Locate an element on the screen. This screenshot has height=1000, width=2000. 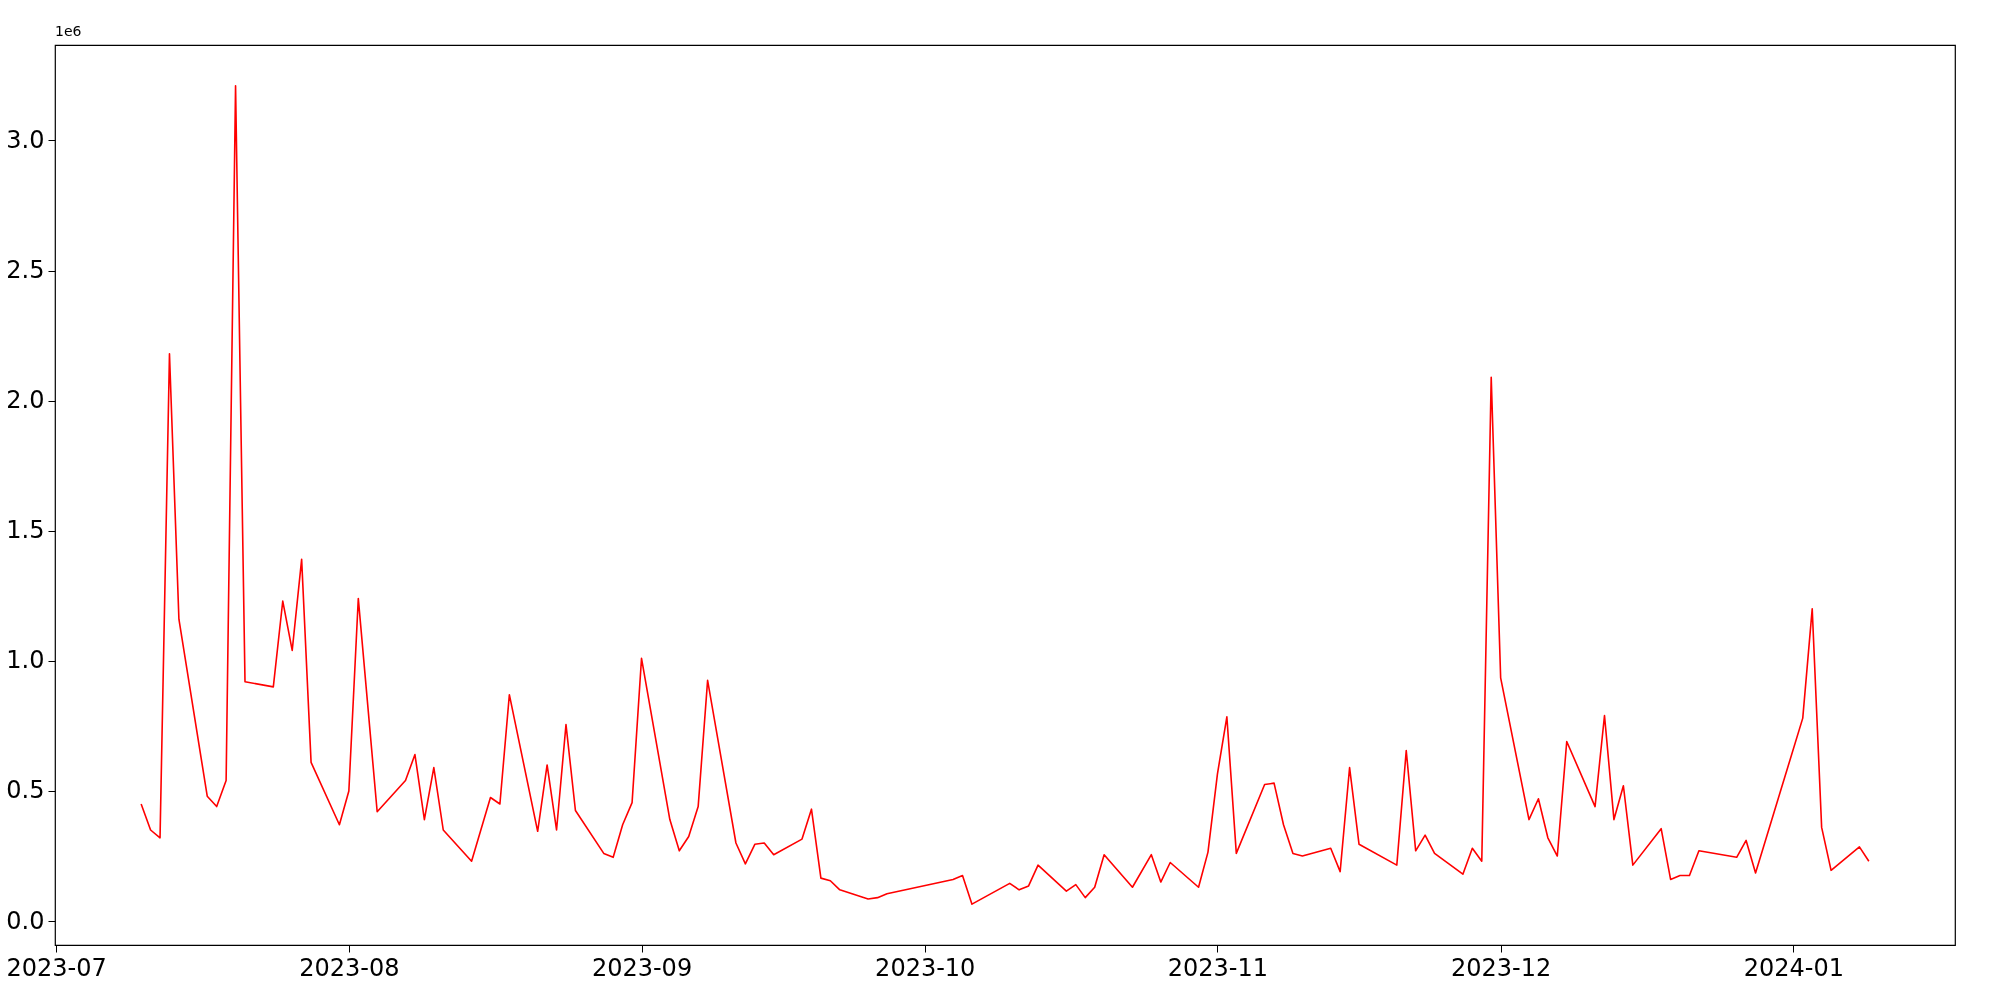
x-tick-label: 2023-10 is located at coordinates (925, 967).